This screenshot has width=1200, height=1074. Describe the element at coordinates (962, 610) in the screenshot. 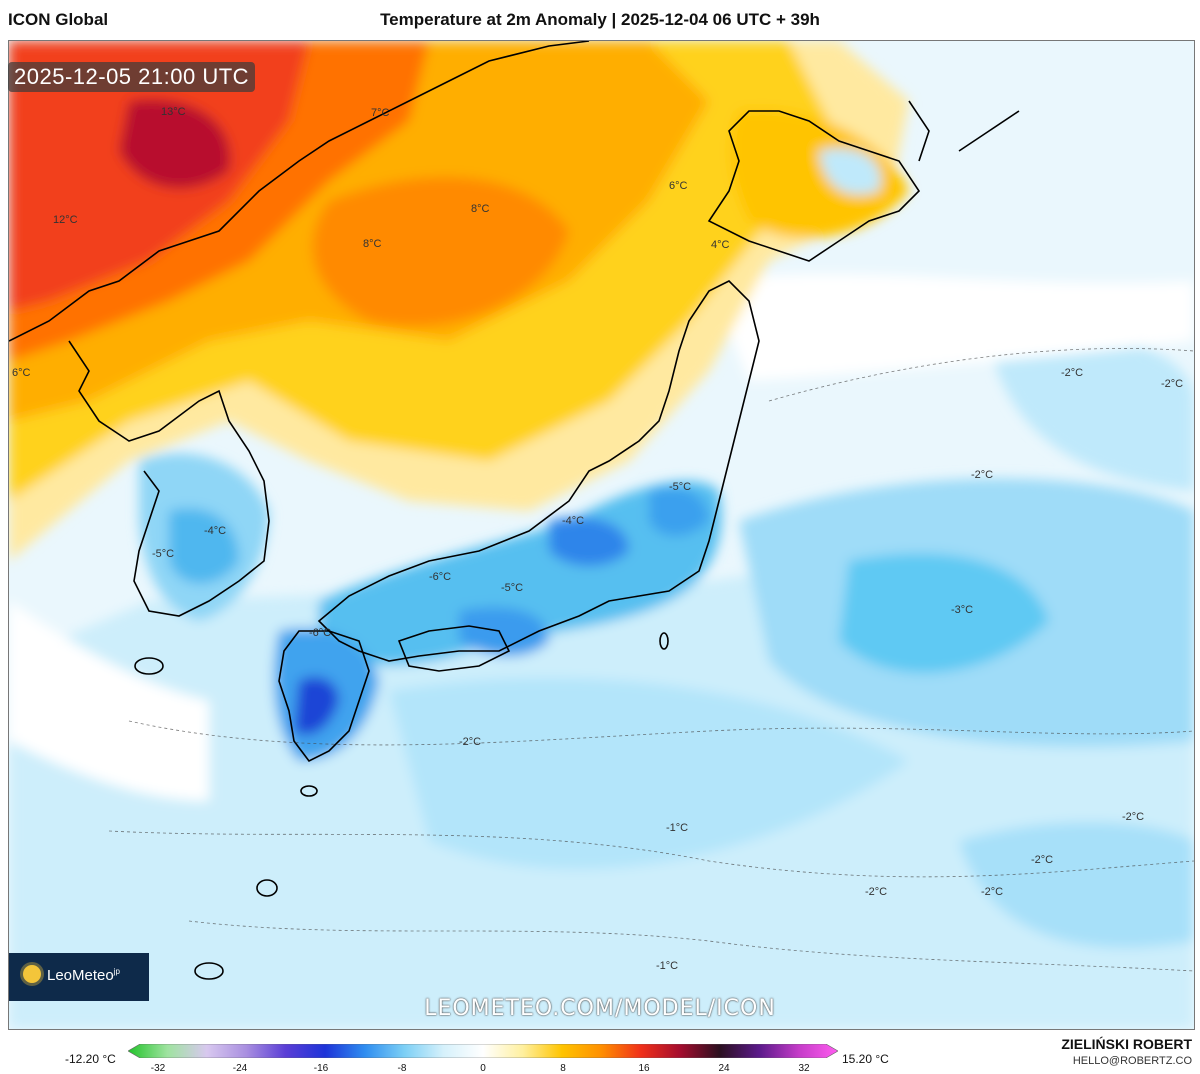

I see `temp-label: -3°C` at that location.